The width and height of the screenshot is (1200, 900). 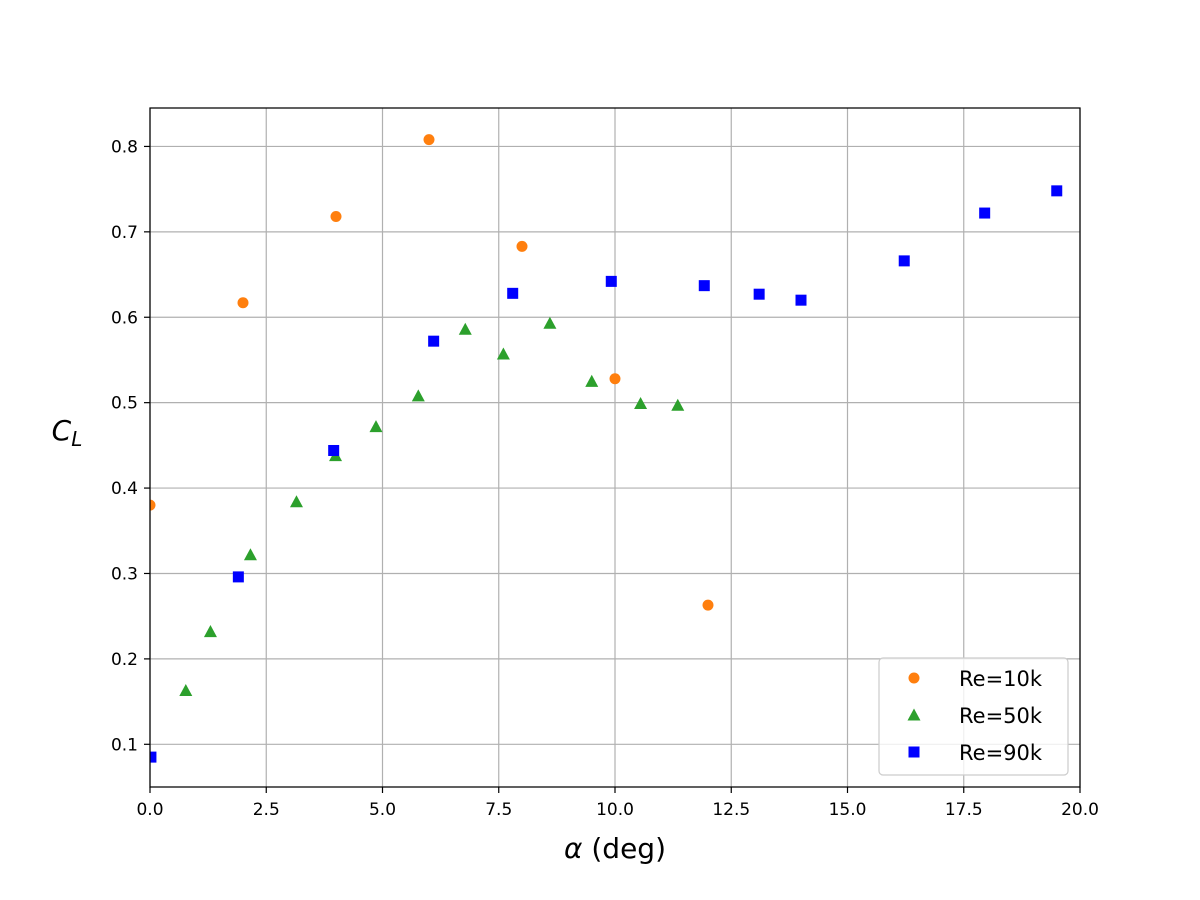 I want to click on y-tick-label: 0.3, so click(x=124, y=574).